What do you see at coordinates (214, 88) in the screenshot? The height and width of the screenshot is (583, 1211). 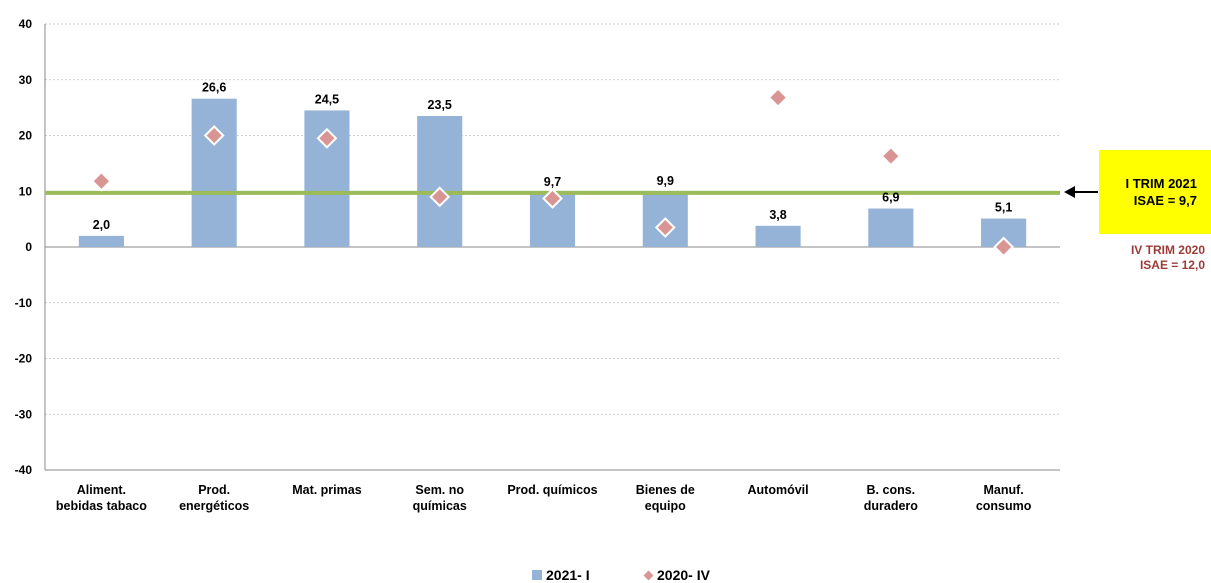 I see `bar-value-label: 26,6` at bounding box center [214, 88].